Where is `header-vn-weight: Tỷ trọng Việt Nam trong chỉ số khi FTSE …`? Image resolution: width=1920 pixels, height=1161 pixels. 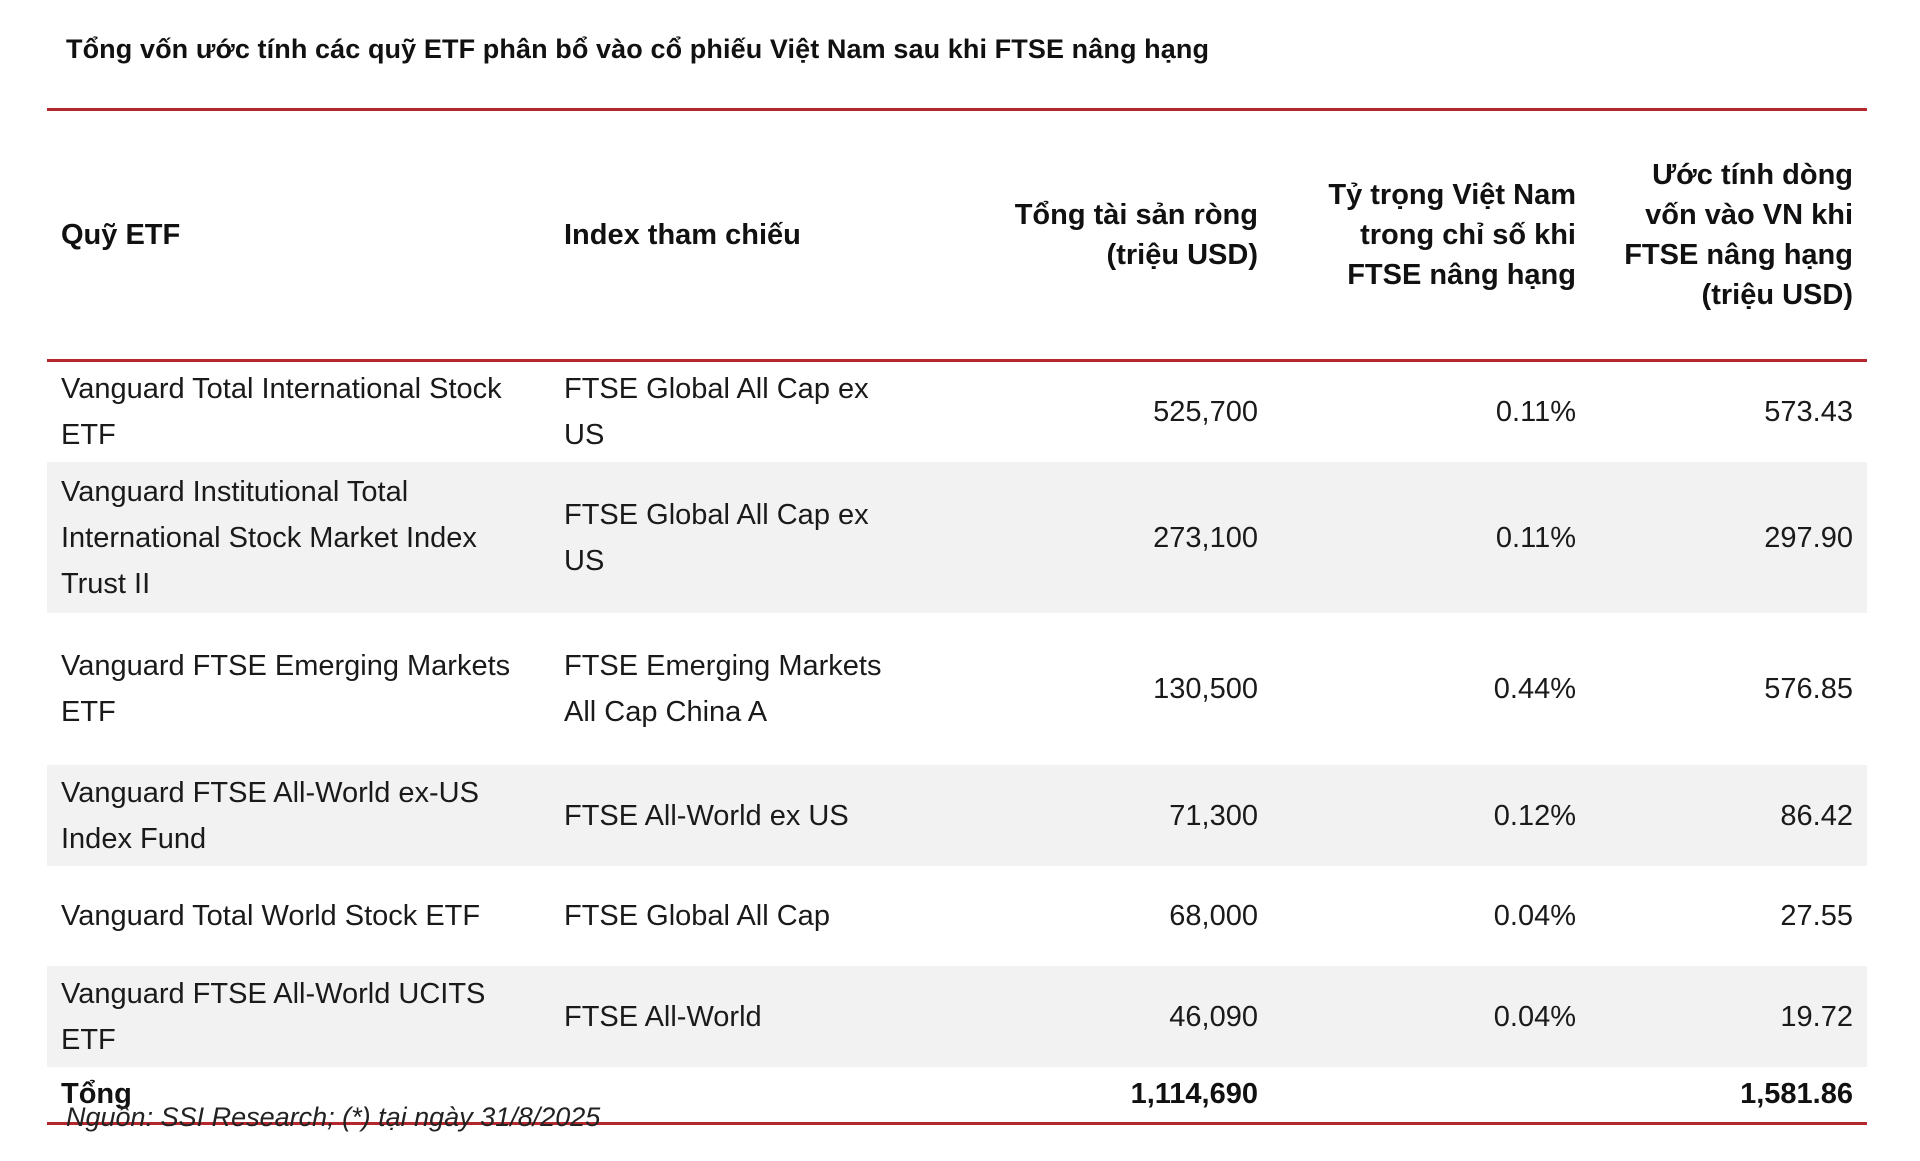
header-vn-weight: Tỷ trọng Việt Nam trong chỉ số khi FTSE … is located at coordinates (1452, 235).